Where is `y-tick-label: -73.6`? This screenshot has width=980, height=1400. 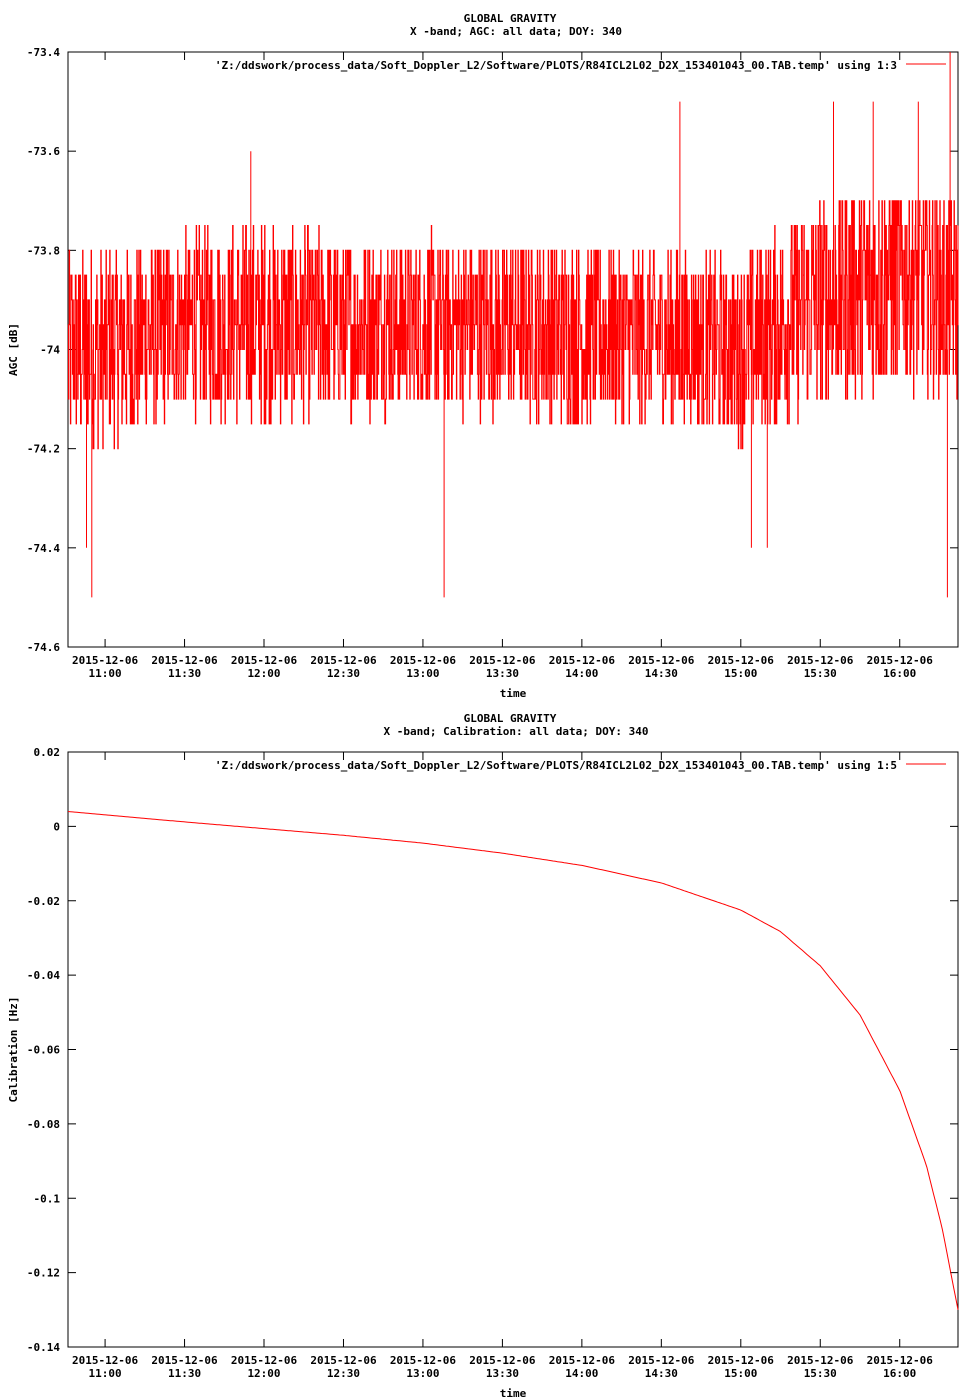
y-tick-label: -73.6 is located at coordinates (43, 151).